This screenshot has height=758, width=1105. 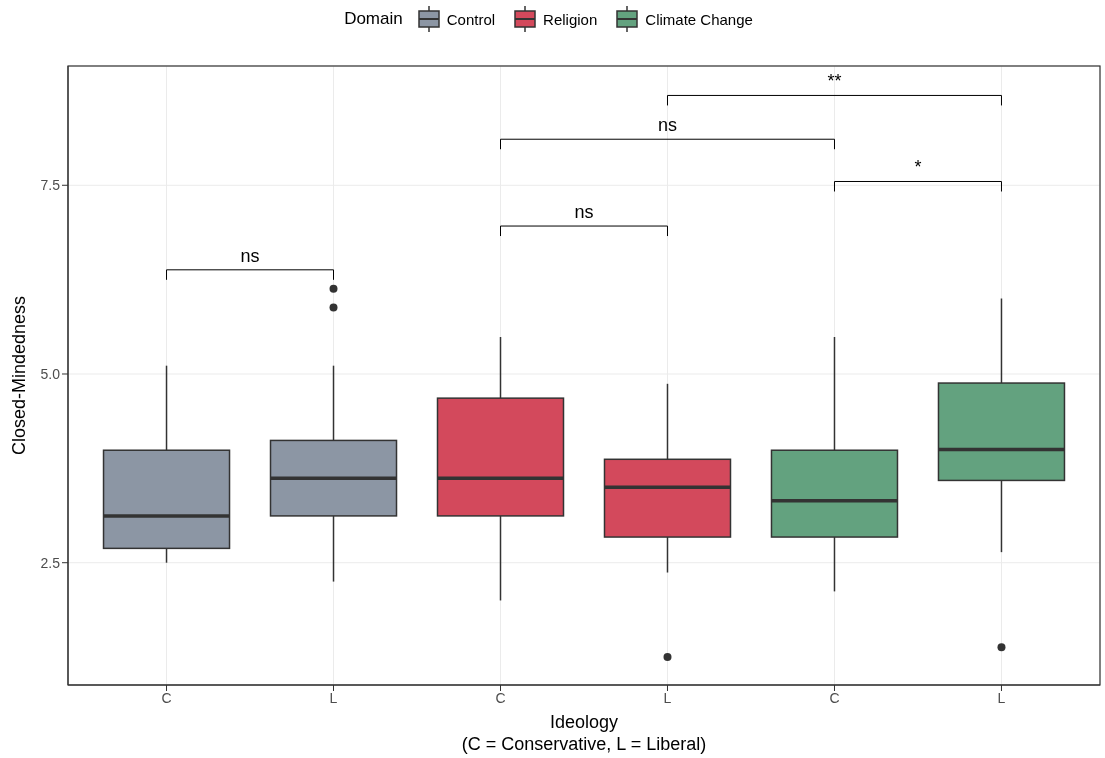 I want to click on legend-title: Domain, so click(x=373, y=19).